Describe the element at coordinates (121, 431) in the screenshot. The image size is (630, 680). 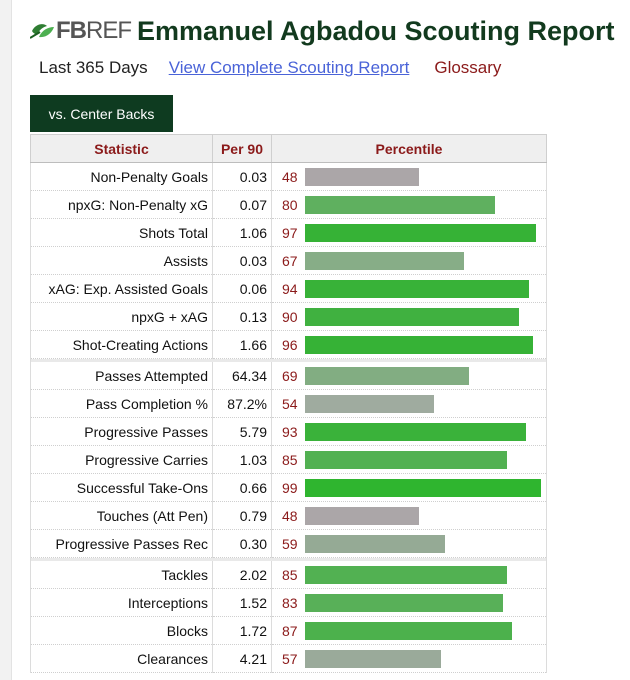
I see `stat-name: Progressive Passes` at that location.